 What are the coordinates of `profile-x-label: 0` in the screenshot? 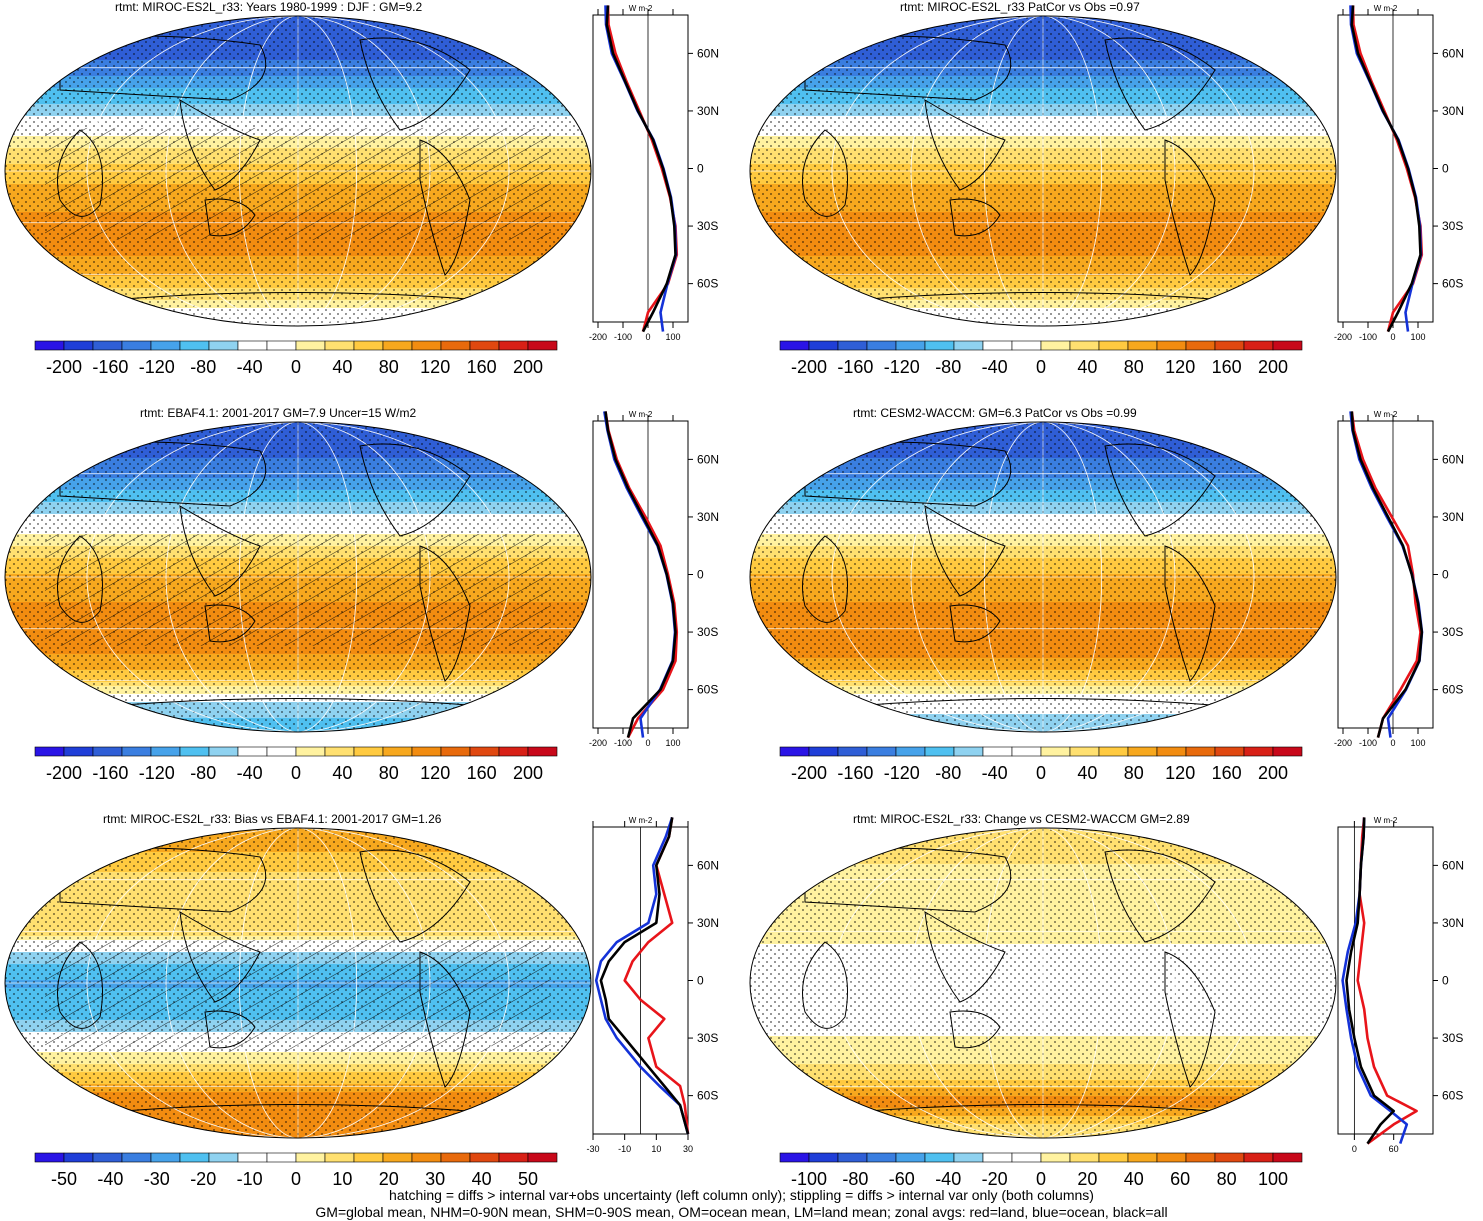 It's located at (647, 743).